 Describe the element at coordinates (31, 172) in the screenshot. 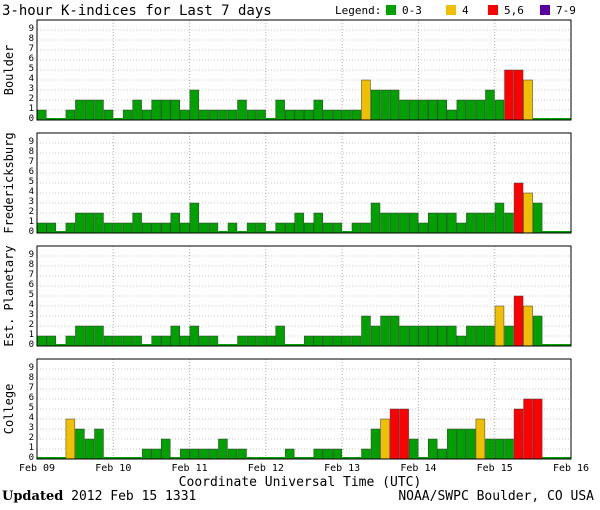

I see `y-tick-1-6: 6` at that location.